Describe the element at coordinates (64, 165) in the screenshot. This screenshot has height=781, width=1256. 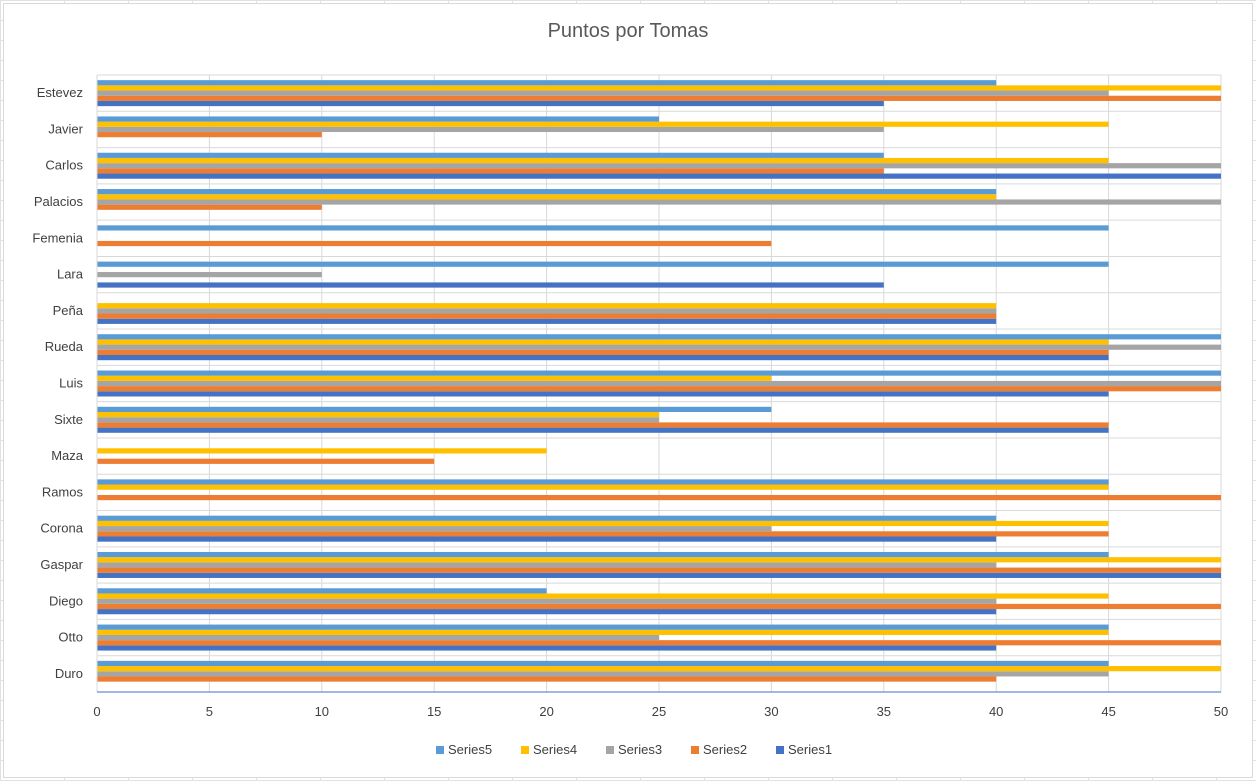
I see `y-category-label: Carlos` at that location.